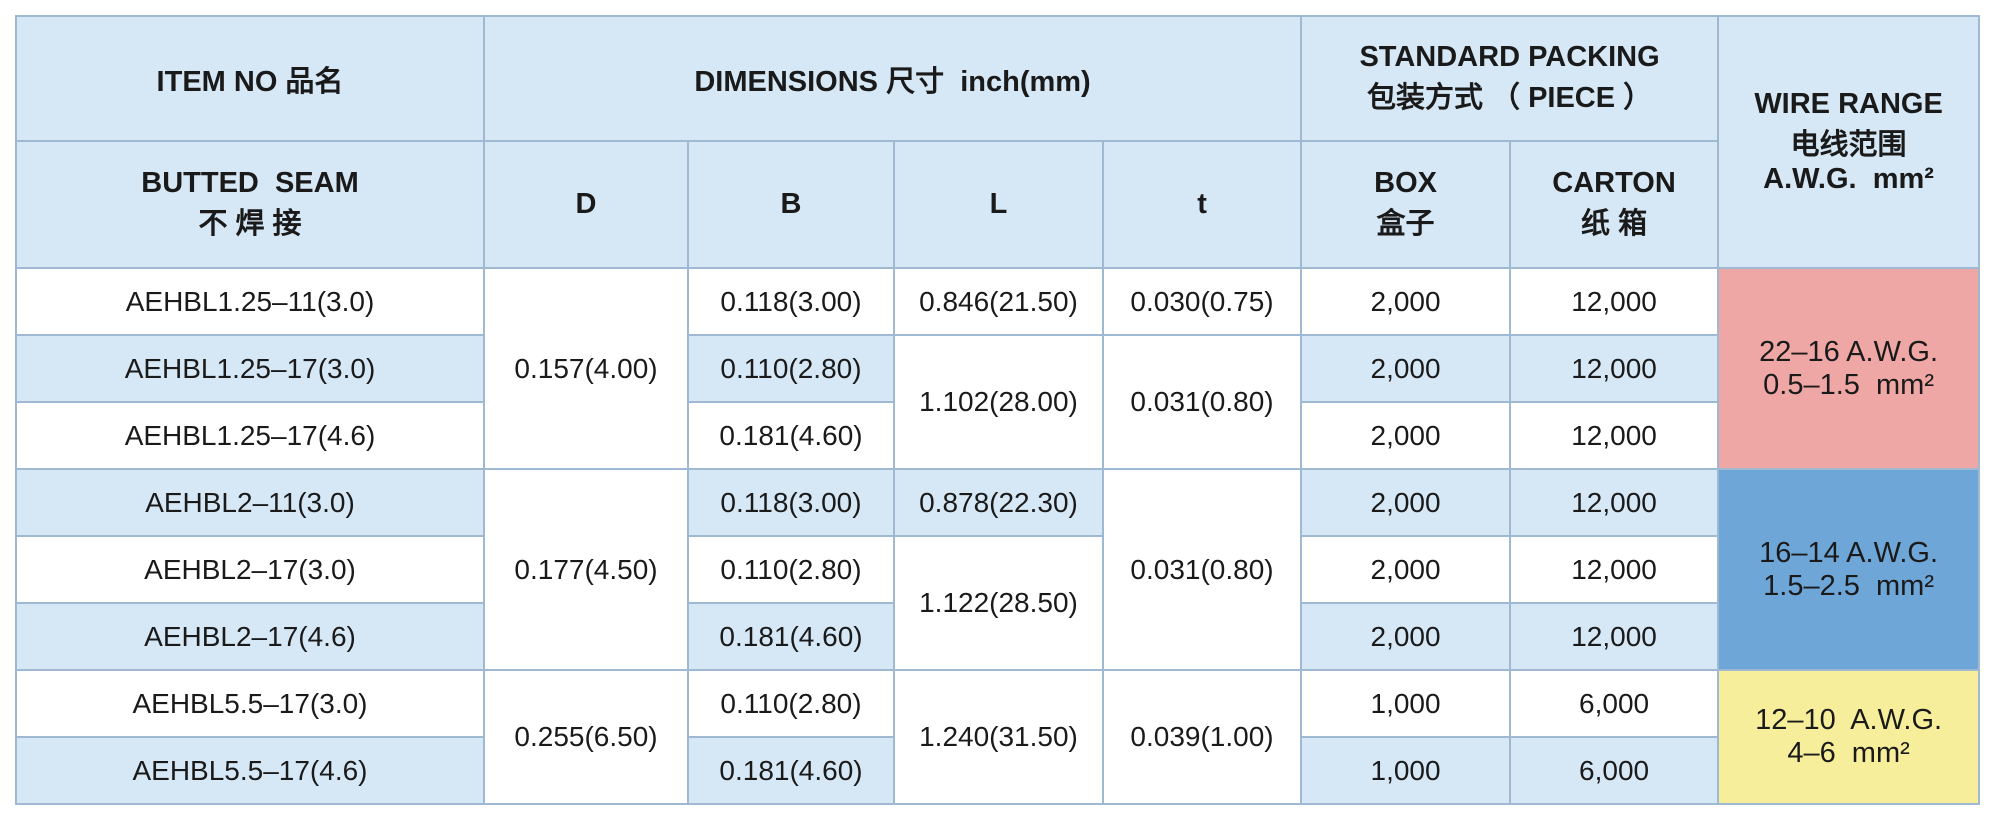 Image resolution: width=1995 pixels, height=828 pixels. I want to click on l: 1.122(28.50), so click(998, 603).